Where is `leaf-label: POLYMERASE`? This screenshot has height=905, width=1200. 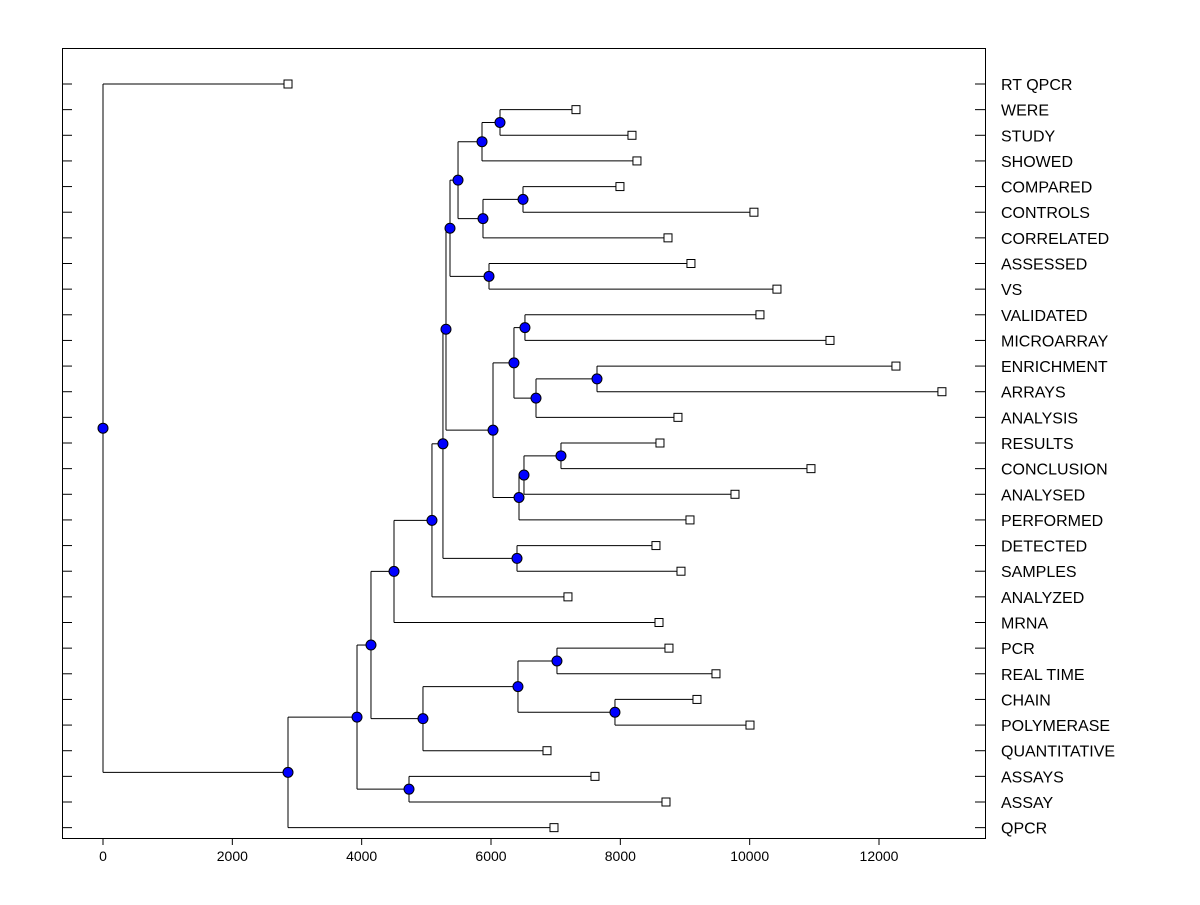 leaf-label: POLYMERASE is located at coordinates (1055, 726).